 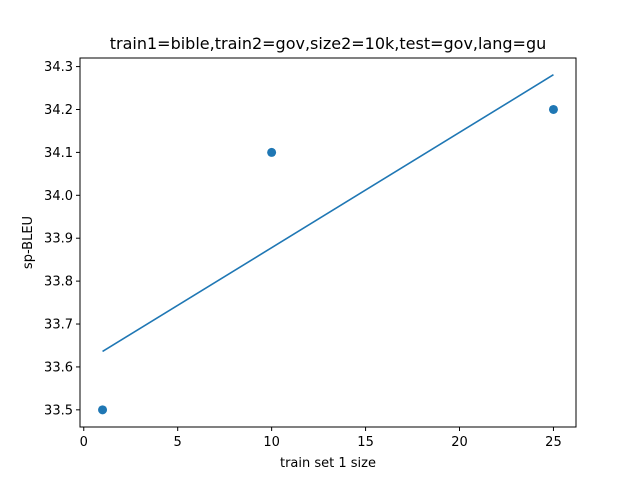 What do you see at coordinates (328, 463) in the screenshot?
I see `x-axis-label: train set 1 size` at bounding box center [328, 463].